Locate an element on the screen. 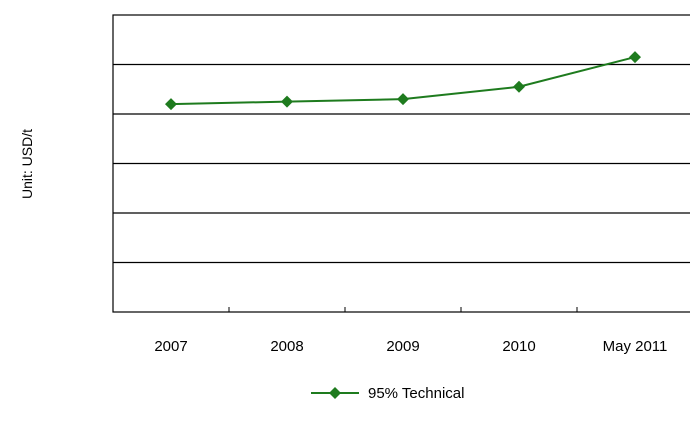 The image size is (690, 428). legend-series-label: 95% Technical is located at coordinates (416, 393).